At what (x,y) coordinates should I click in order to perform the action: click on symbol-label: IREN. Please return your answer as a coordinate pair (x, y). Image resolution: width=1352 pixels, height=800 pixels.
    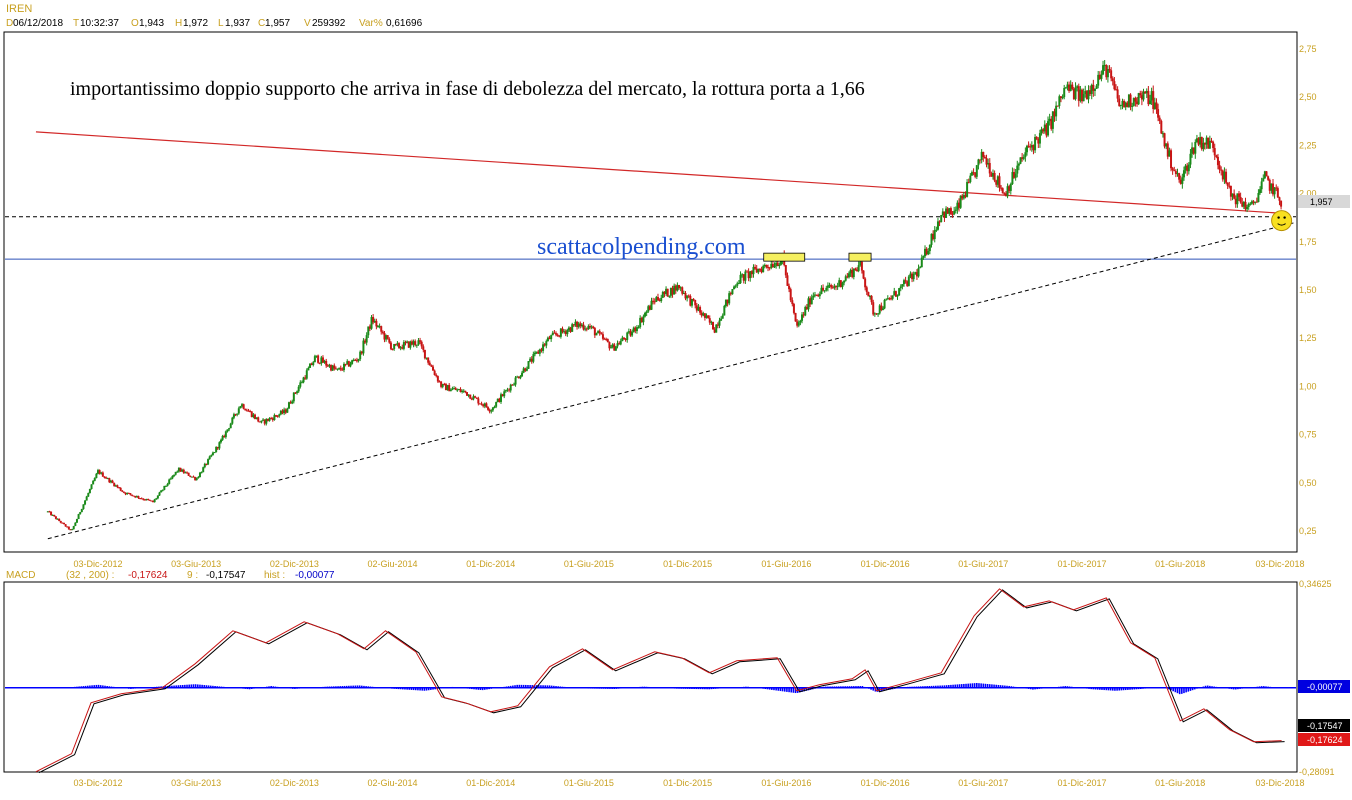
    Looking at the image, I should click on (19, 9).